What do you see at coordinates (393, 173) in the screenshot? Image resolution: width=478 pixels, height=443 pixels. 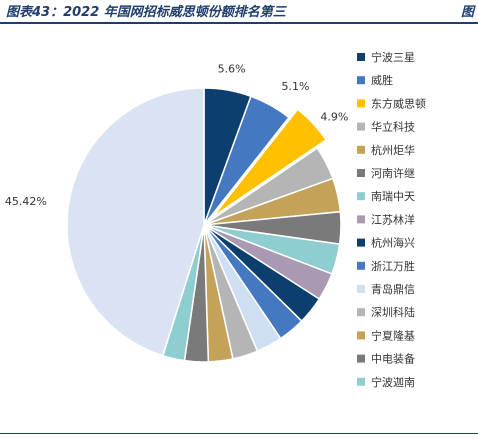 I see `legend-label-5: 河南许继` at bounding box center [393, 173].